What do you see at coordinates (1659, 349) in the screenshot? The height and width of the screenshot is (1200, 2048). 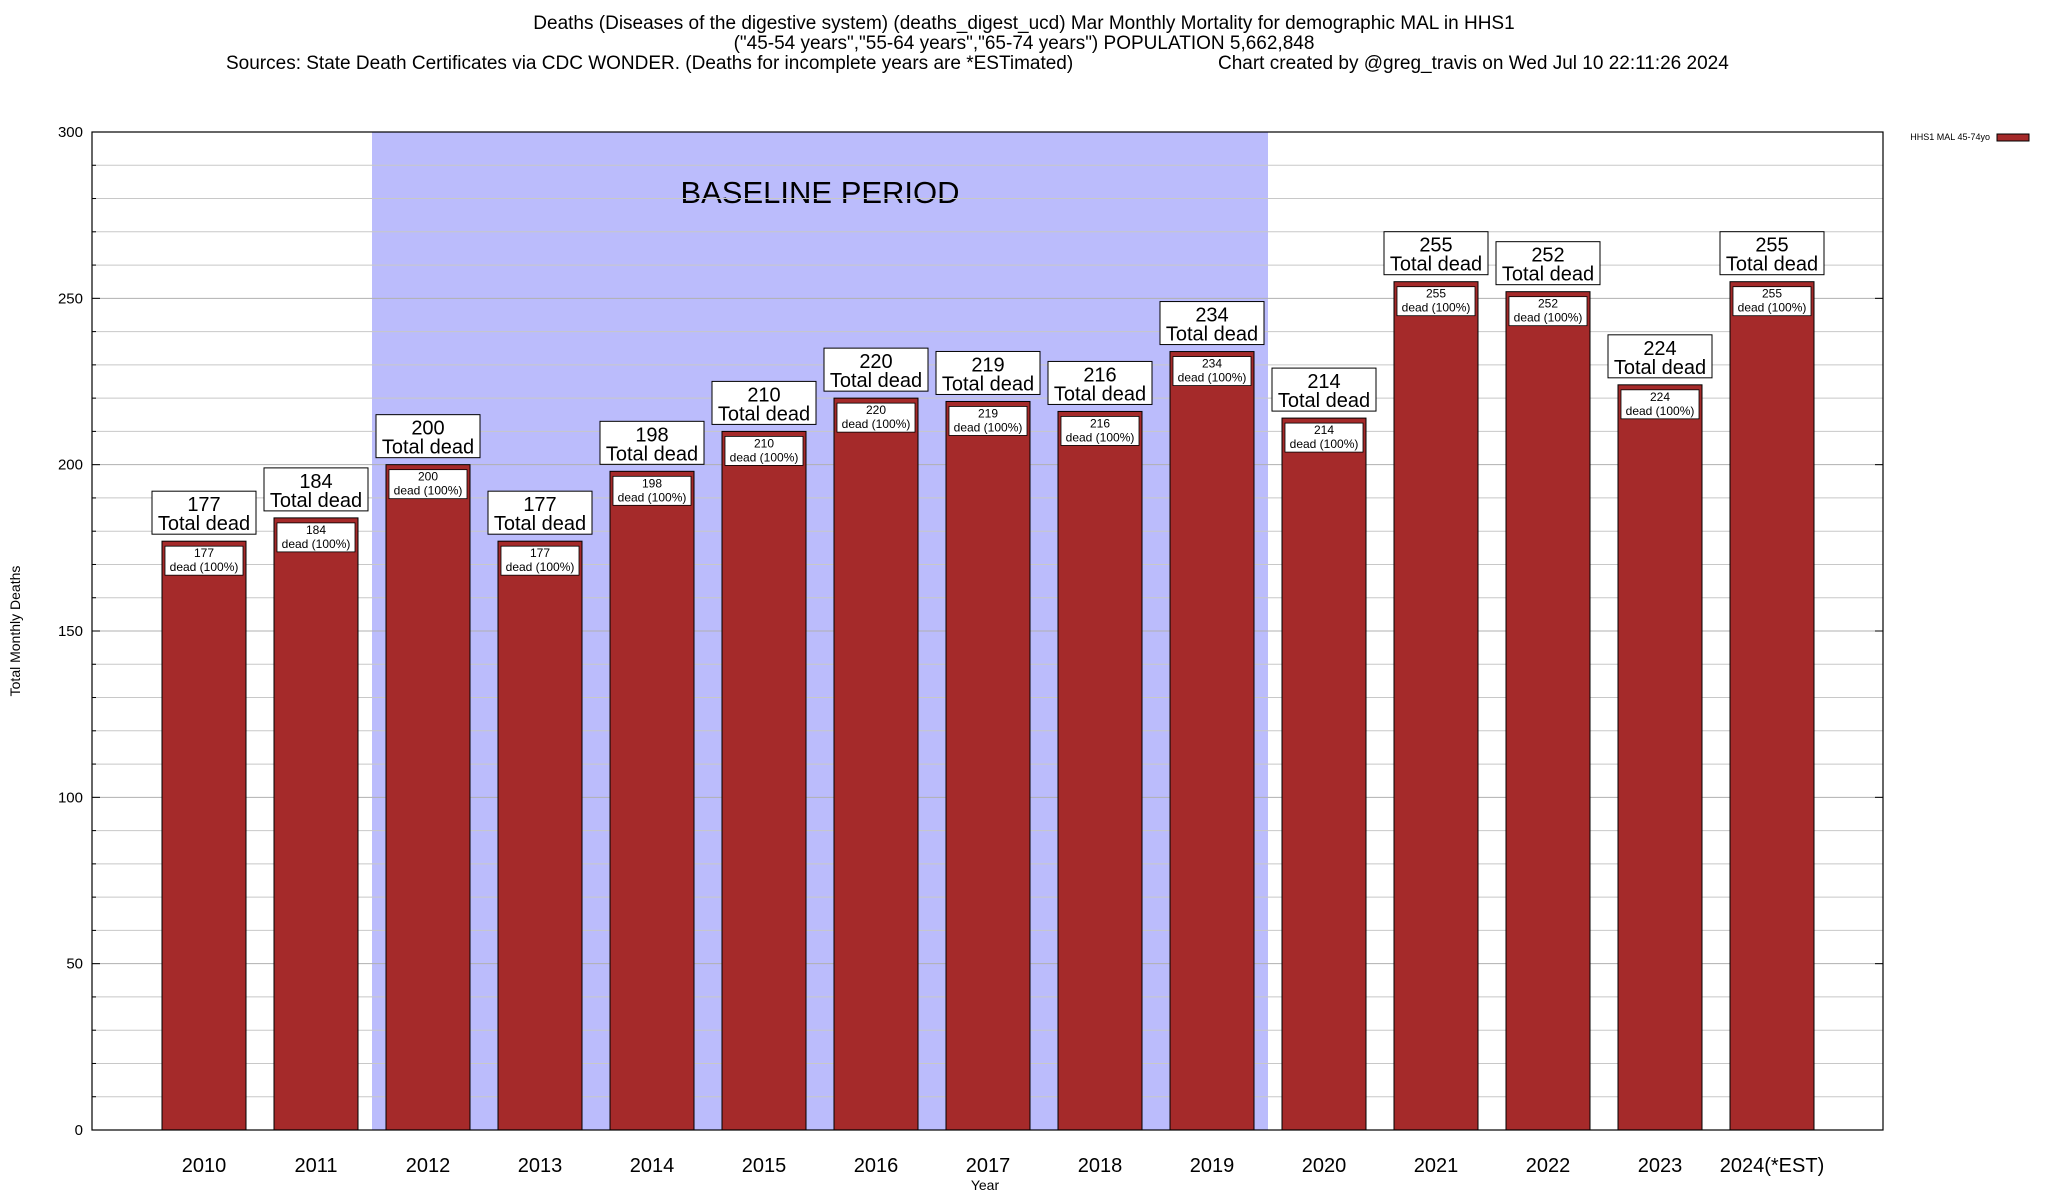 I see `bar-value-label: 224` at bounding box center [1659, 349].